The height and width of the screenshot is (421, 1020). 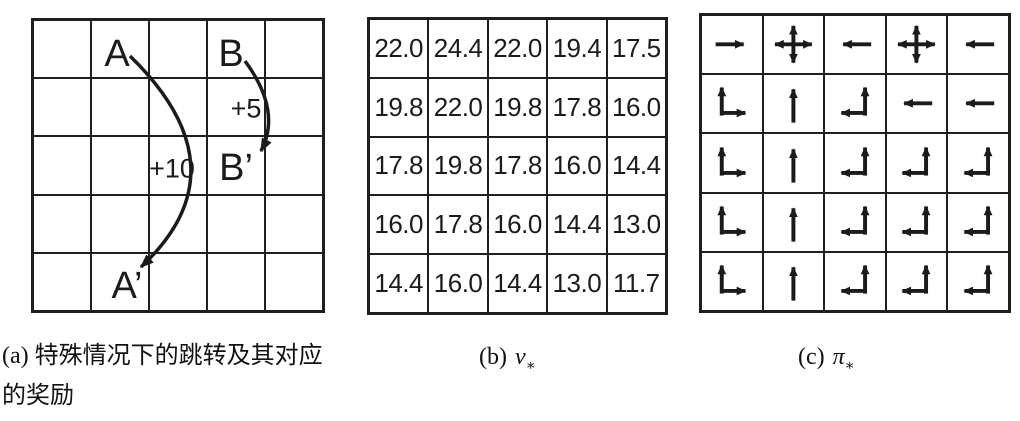 I want to click on reward-plus5-label: +5, so click(x=246, y=108).